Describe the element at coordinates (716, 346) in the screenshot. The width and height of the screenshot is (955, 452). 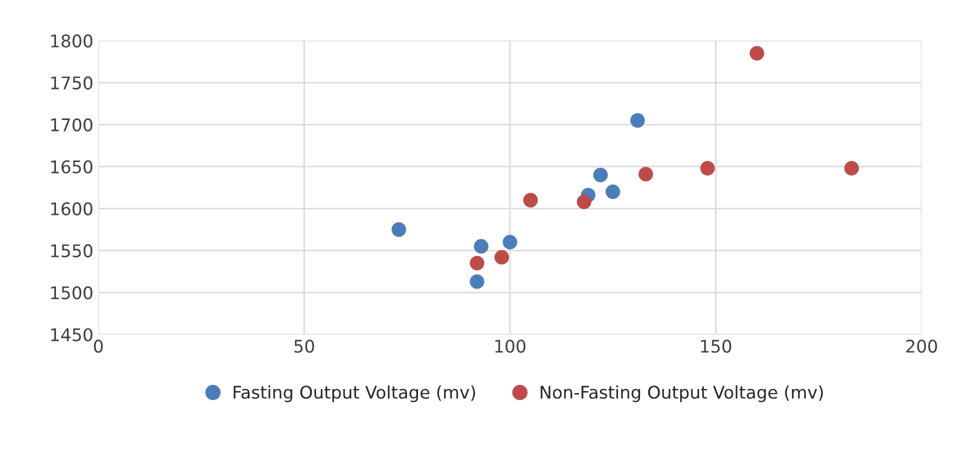
I see `x-tick-label: 150` at that location.